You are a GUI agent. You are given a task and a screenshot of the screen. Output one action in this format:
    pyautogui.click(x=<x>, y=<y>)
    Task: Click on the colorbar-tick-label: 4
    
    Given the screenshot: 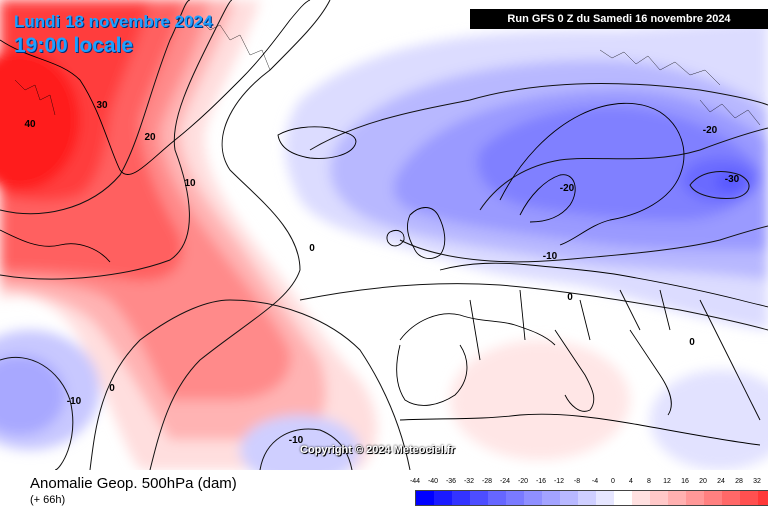 What is the action you would take?
    pyautogui.click(x=631, y=481)
    